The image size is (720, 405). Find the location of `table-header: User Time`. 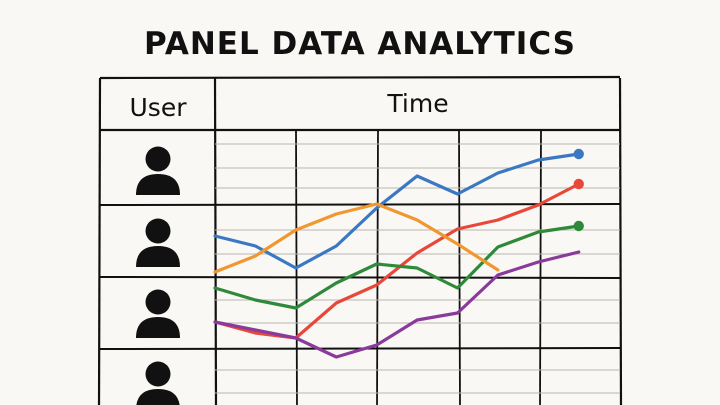

table-header: User Time is located at coordinates (289, 105).